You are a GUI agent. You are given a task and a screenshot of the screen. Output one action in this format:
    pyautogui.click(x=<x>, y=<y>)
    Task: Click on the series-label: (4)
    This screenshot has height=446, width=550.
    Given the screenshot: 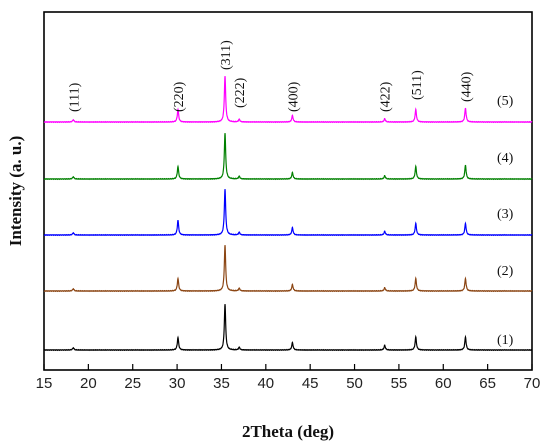 What is the action you would take?
    pyautogui.click(x=505, y=158)
    